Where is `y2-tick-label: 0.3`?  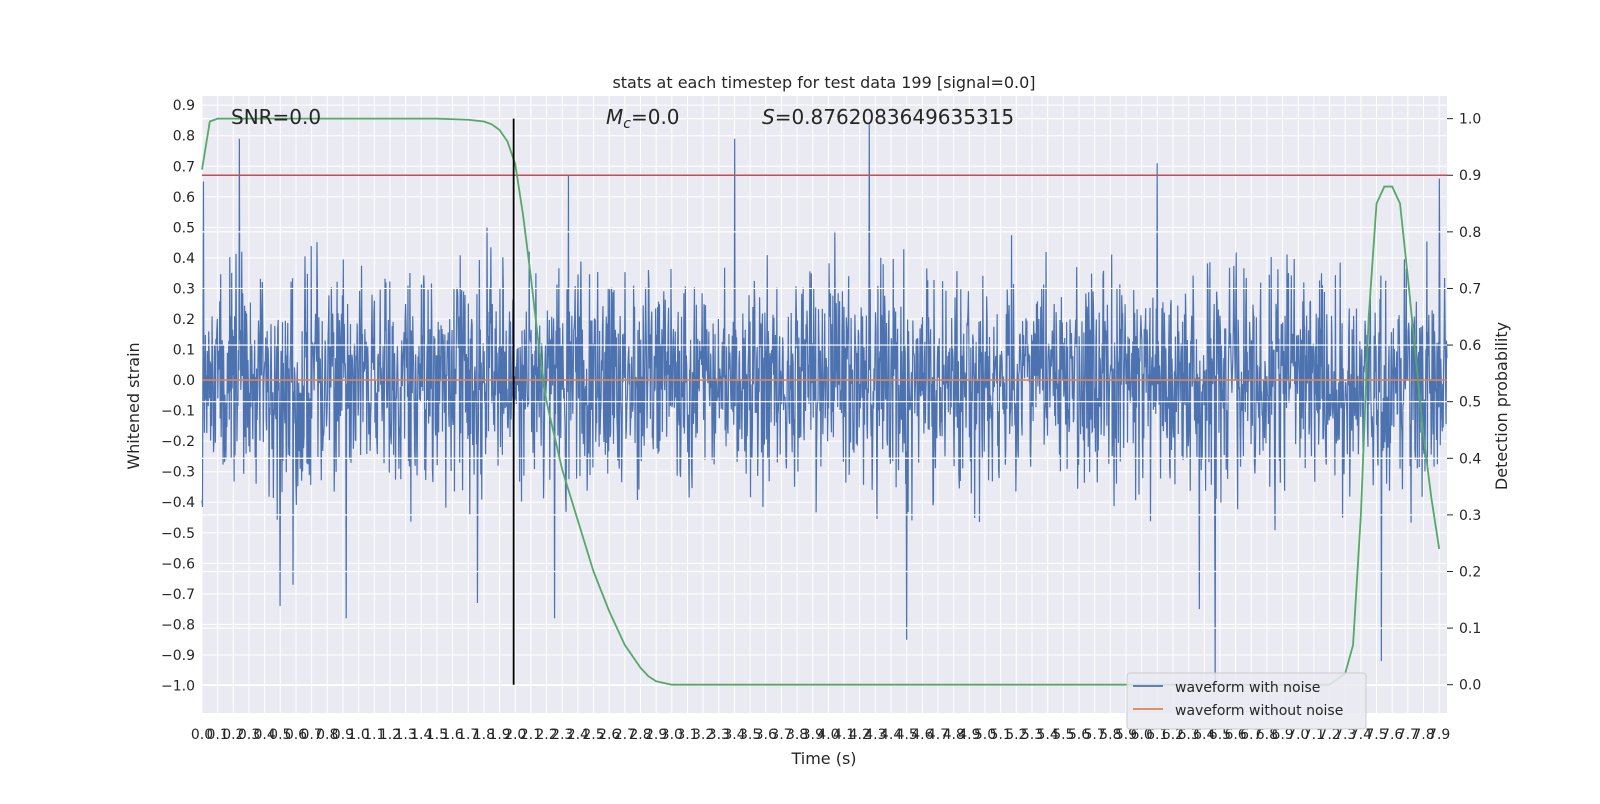 y2-tick-label: 0.3 is located at coordinates (1470, 516).